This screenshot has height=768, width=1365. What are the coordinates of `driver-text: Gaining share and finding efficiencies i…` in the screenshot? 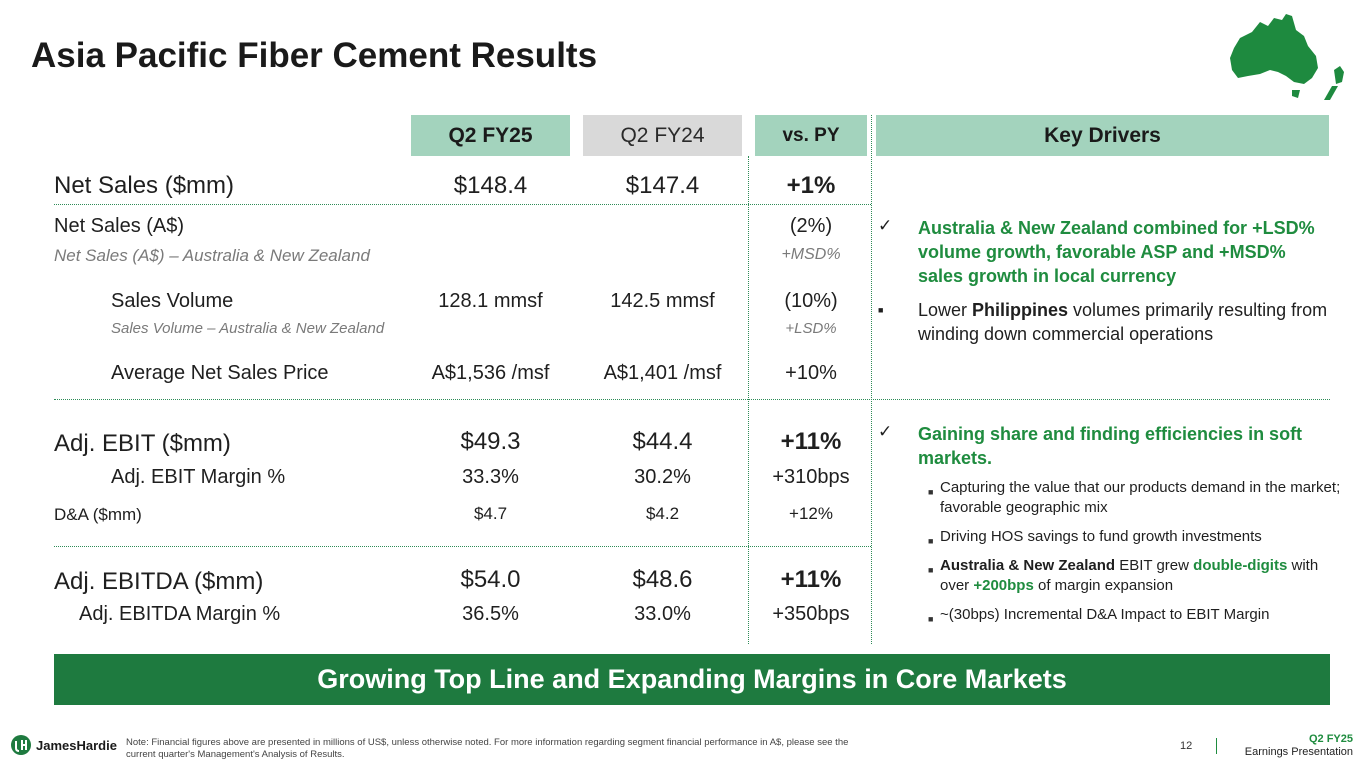 It's located at (1110, 446).